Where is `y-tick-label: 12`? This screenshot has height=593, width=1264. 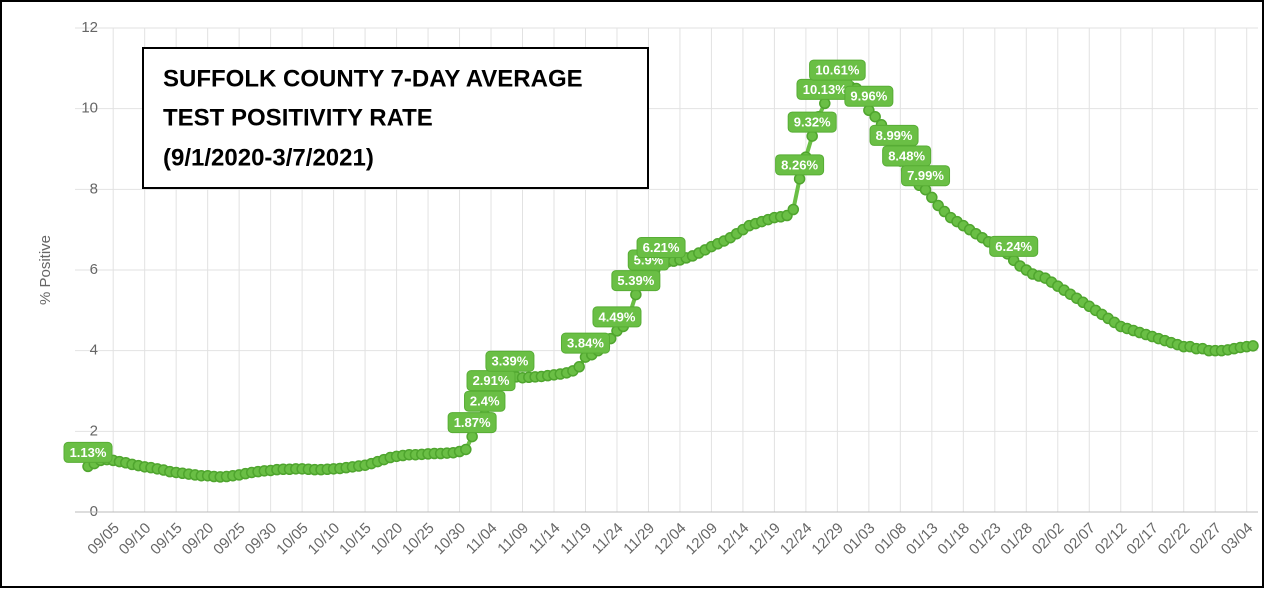
y-tick-label: 12 is located at coordinates (89, 27).